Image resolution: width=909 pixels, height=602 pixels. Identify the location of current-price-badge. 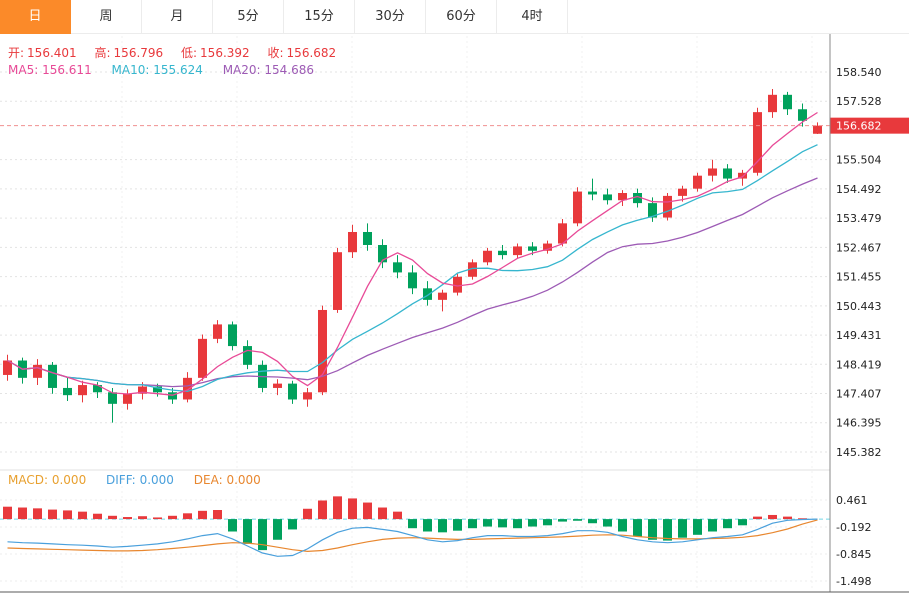
(869, 125).